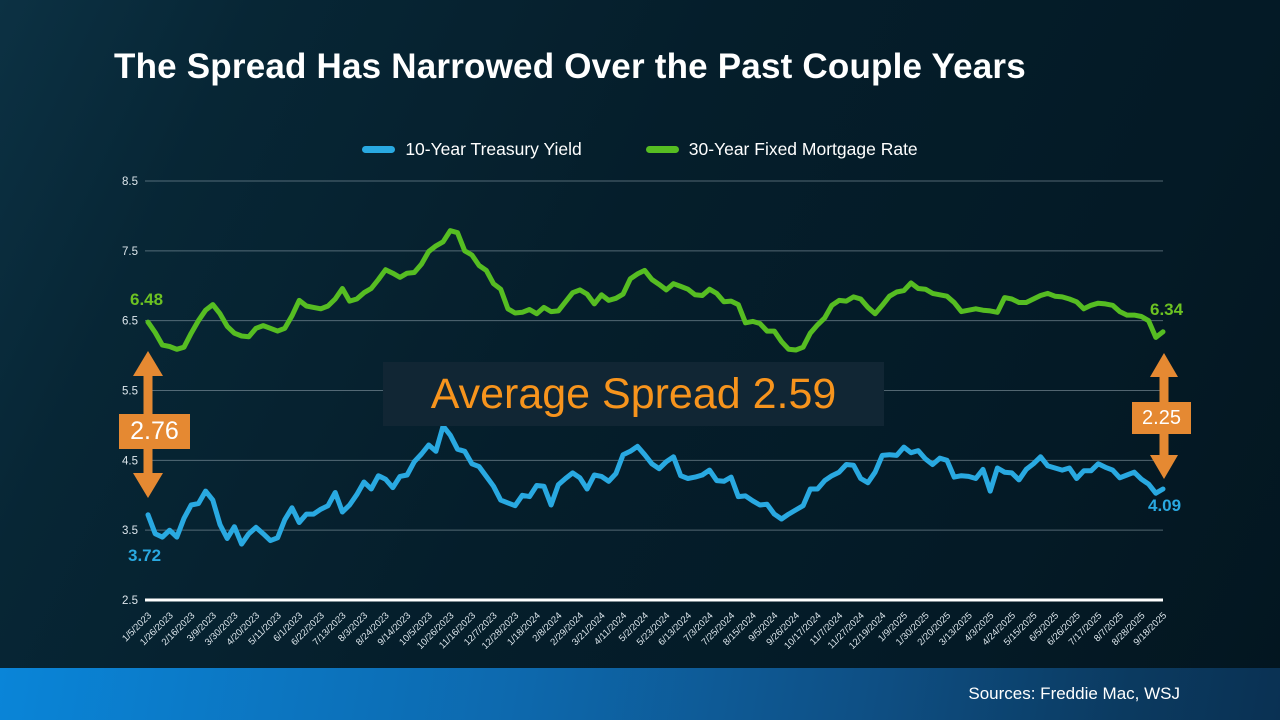 The width and height of the screenshot is (1280, 720). What do you see at coordinates (589, 629) in the screenshot?
I see `x-axis-tick-label: 3/21/2024` at bounding box center [589, 629].